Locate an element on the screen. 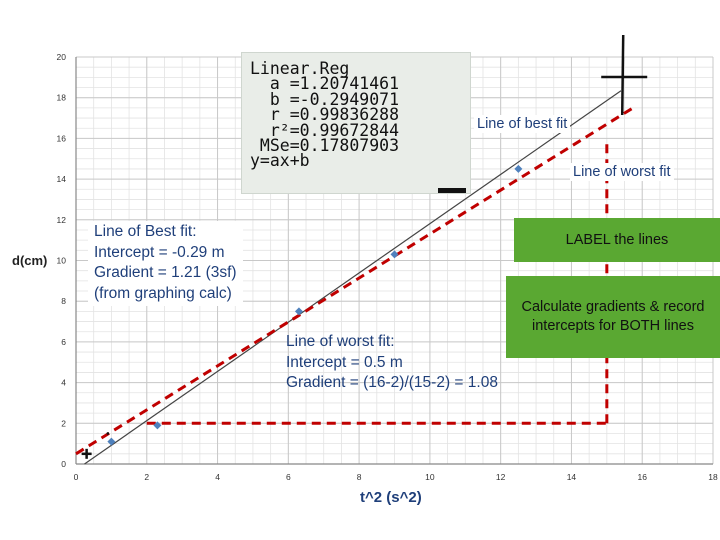  worst-fit-note-line: Intercept = 0.5 m is located at coordinates (344, 362).